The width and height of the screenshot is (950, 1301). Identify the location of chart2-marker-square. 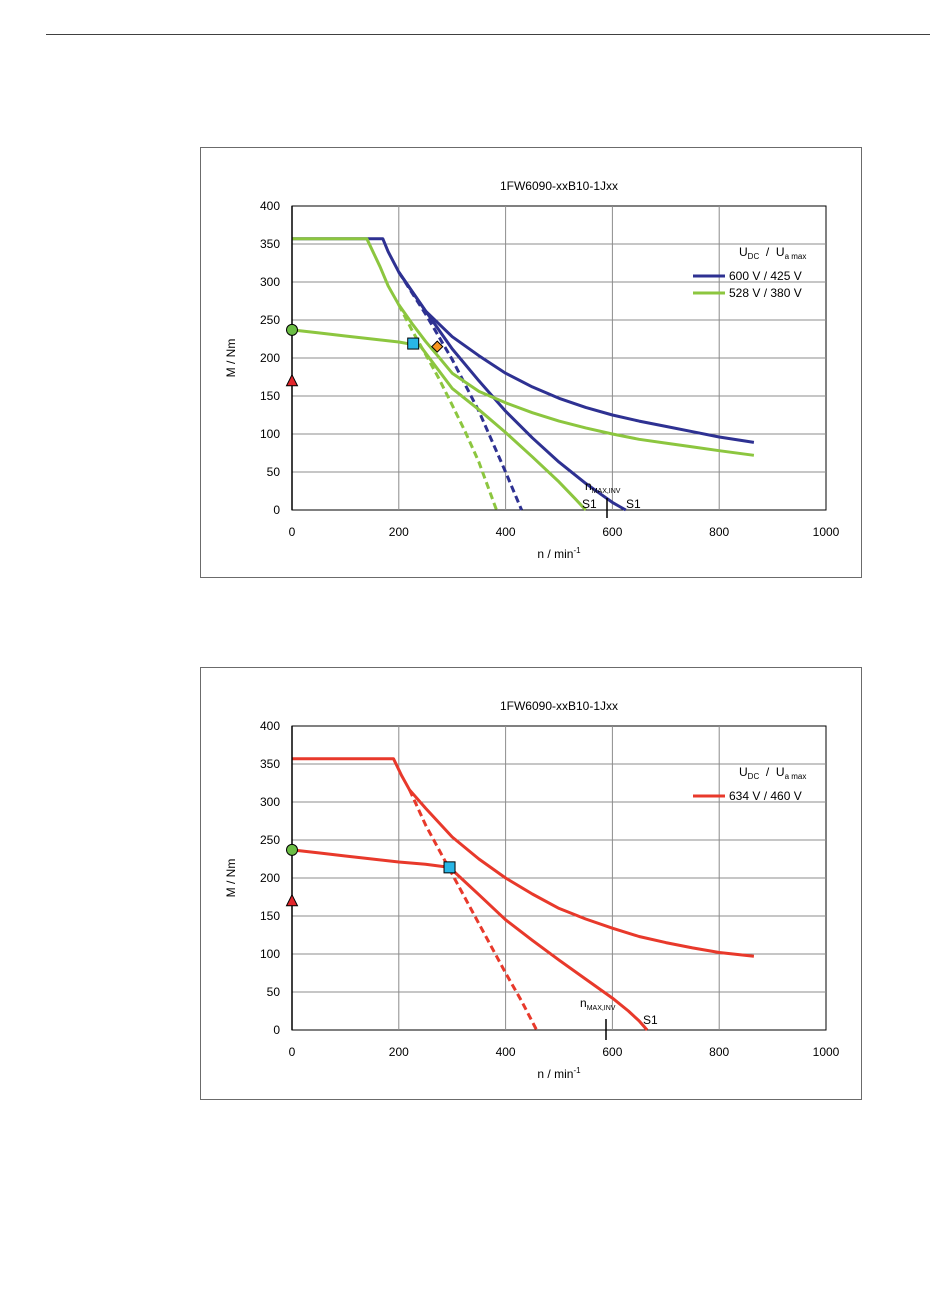
(449, 867).